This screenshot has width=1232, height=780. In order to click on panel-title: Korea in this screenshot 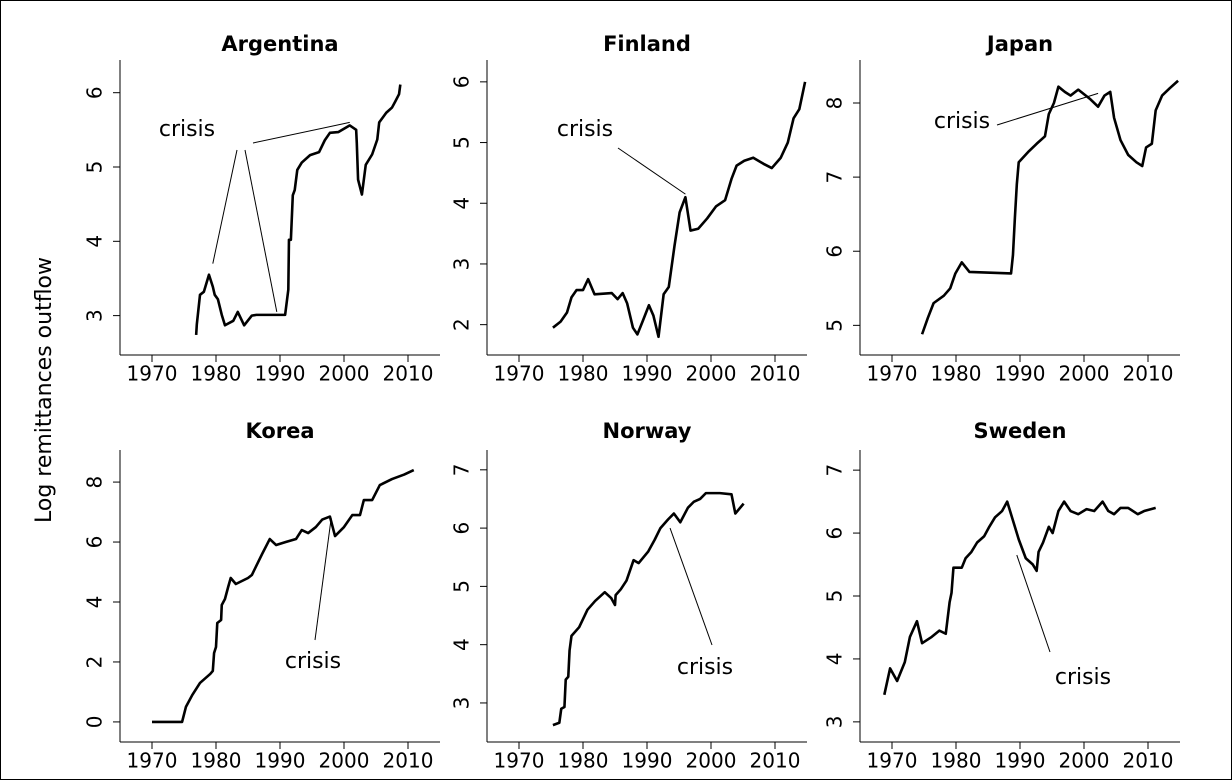, I will do `click(279, 431)`.